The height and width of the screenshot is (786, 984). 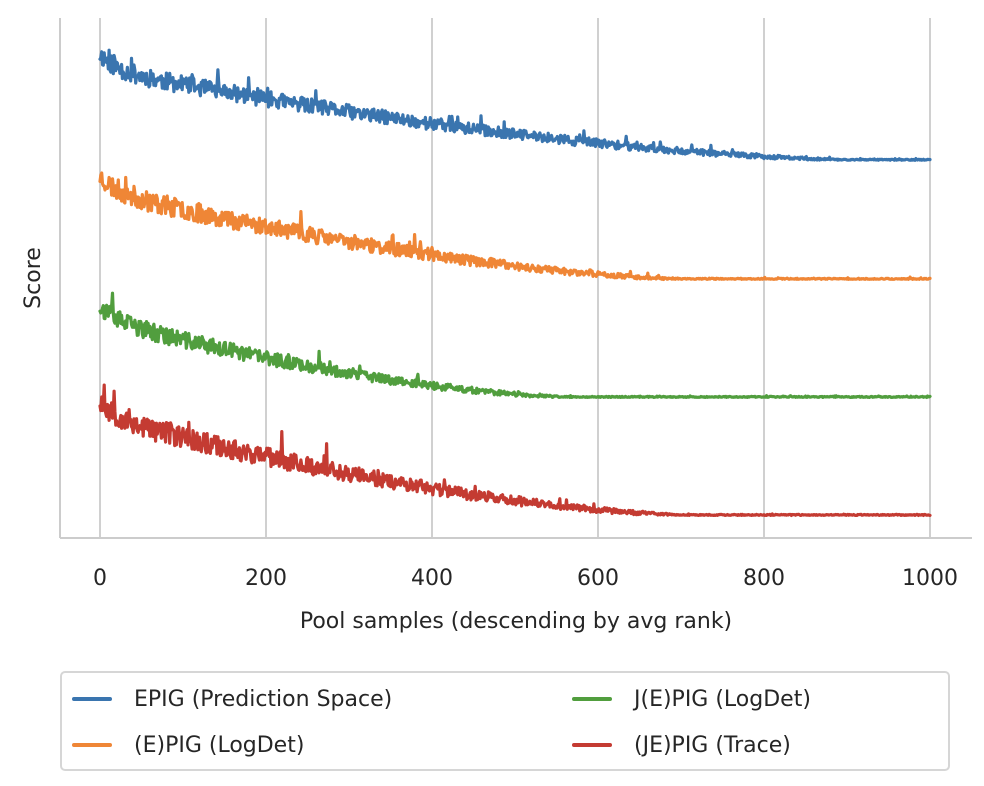 What do you see at coordinates (525, 578) in the screenshot?
I see `x-tick-labels: 0 200 400 600 800 1000` at bounding box center [525, 578].